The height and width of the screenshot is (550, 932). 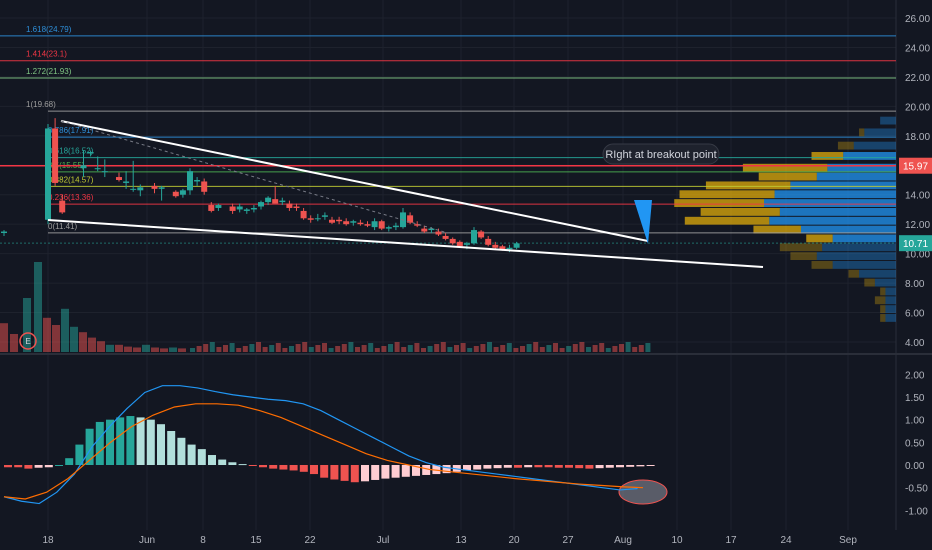 I want to click on candlesticks, so click(x=260, y=185).